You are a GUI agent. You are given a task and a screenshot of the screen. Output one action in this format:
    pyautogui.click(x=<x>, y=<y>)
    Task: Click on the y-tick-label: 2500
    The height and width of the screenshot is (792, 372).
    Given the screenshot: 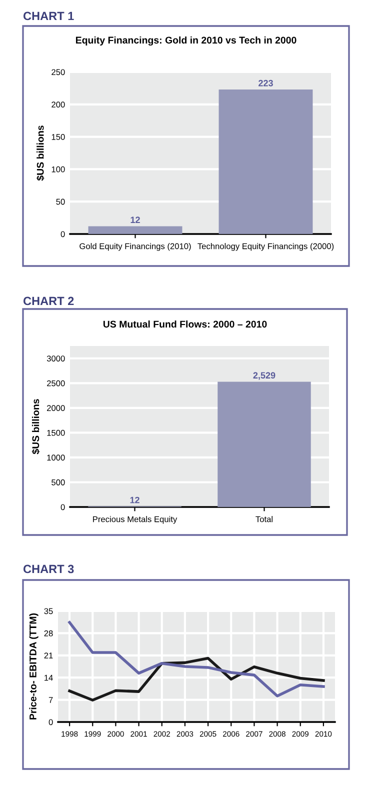 What is the action you would take?
    pyautogui.click(x=56, y=383)
    